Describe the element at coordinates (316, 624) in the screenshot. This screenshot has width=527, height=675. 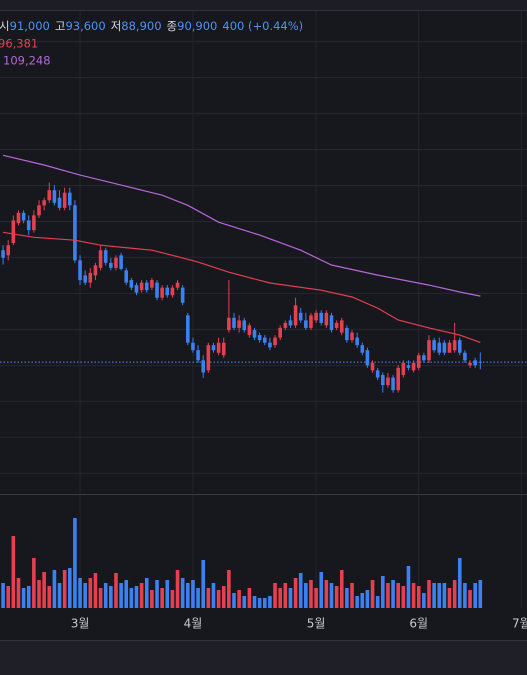
I see `x-tick-label: 5월` at that location.